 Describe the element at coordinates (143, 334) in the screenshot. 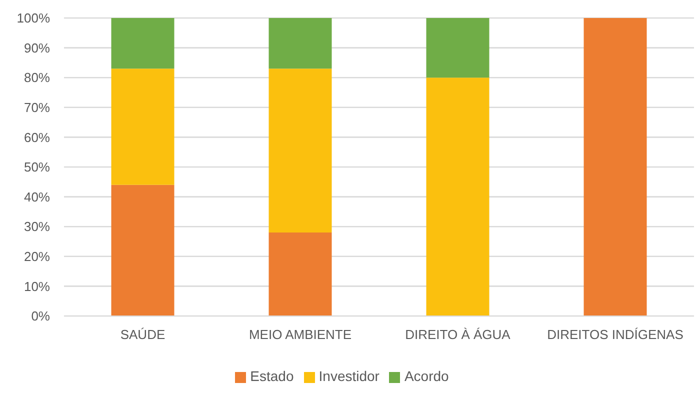

I see `x-tick-label: SAÚDE` at that location.